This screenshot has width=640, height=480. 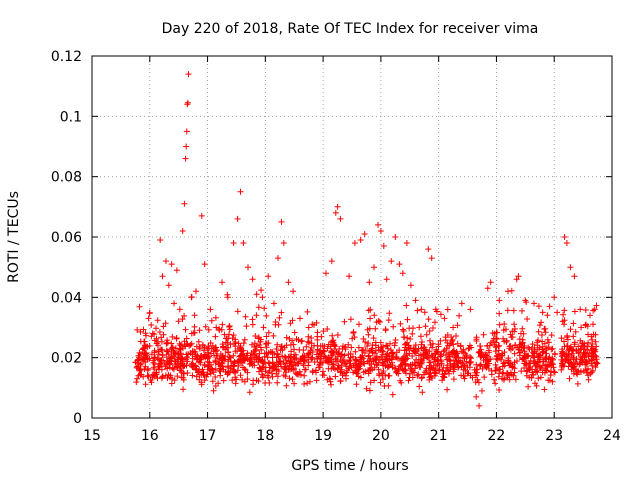 What do you see at coordinates (265, 436) in the screenshot?
I see `x-tick-label: 18` at bounding box center [265, 436].